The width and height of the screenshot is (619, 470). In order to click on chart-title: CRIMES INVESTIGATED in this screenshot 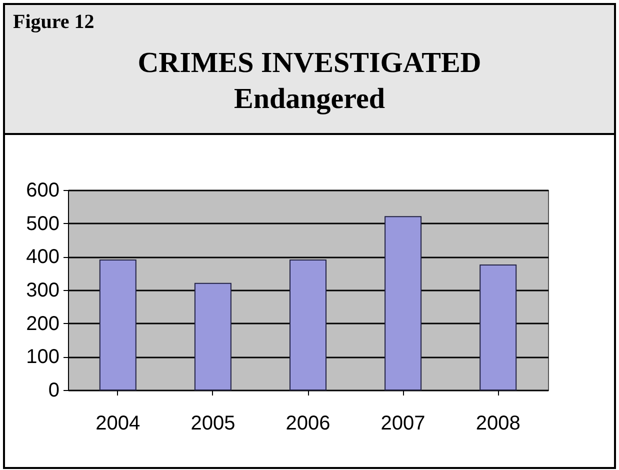, I will do `click(309, 63)`.